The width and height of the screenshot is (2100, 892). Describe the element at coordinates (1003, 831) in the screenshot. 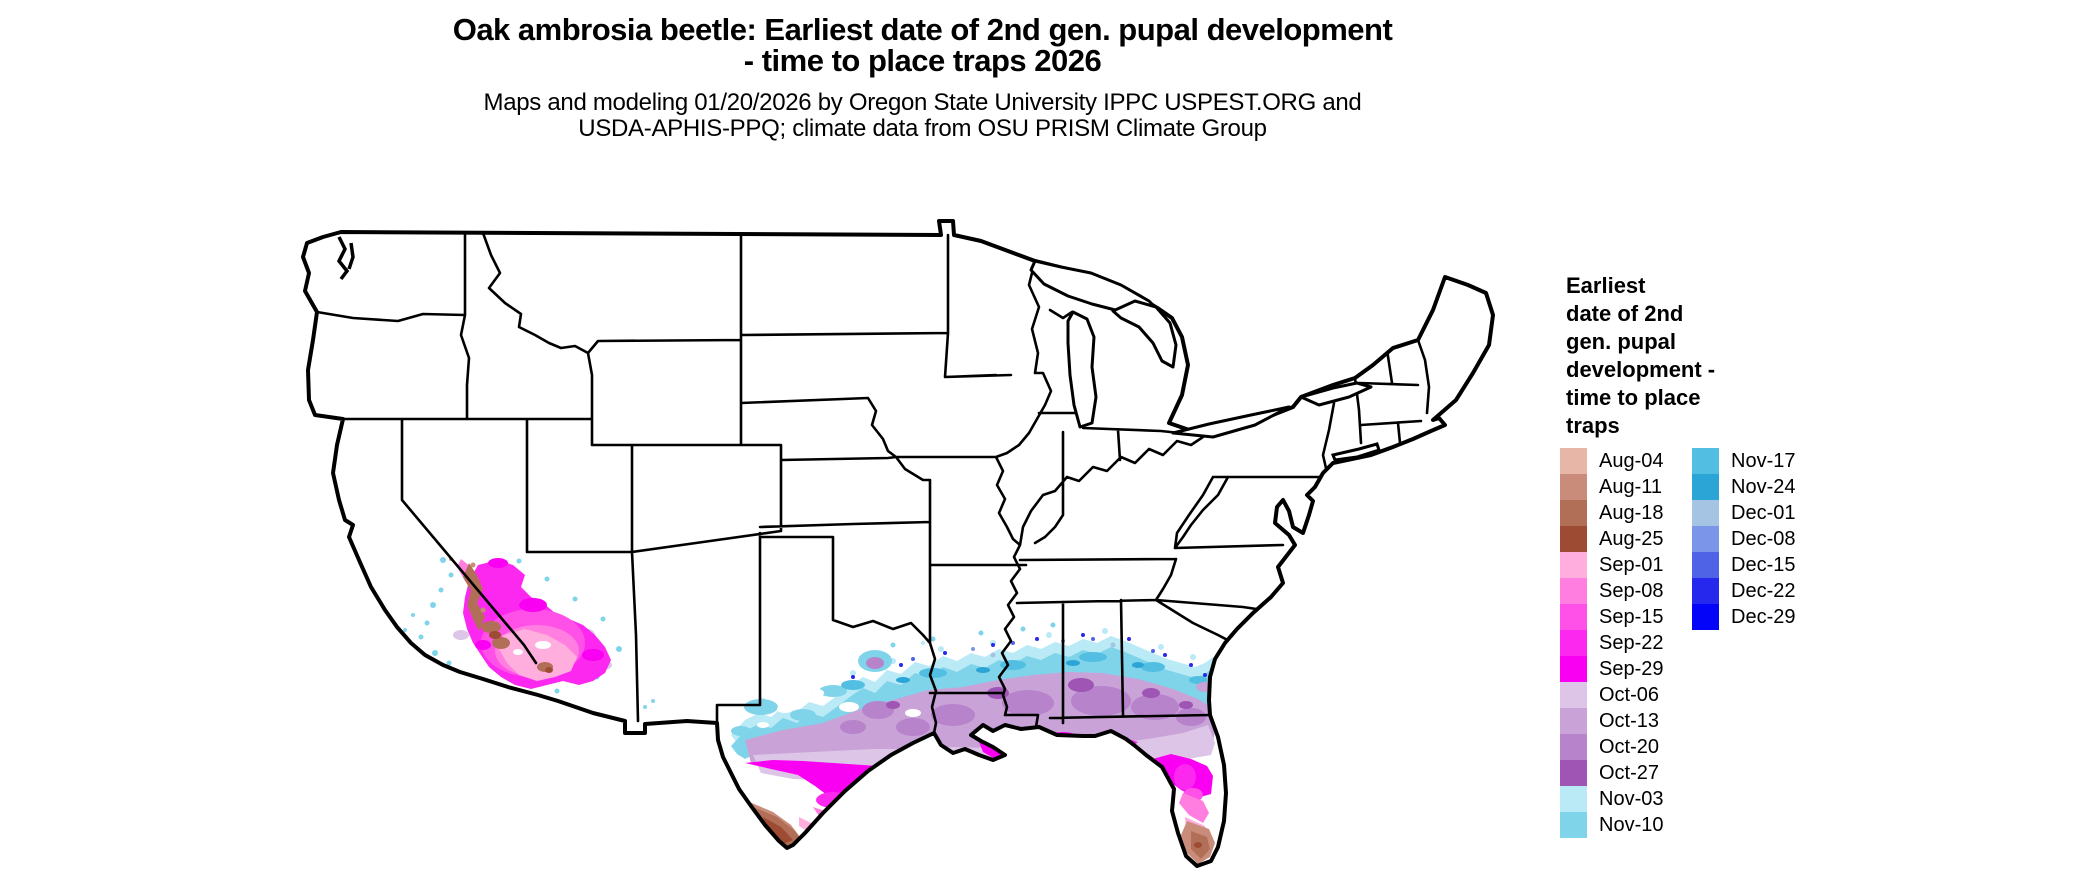

I see `map-band-sep01` at that location.